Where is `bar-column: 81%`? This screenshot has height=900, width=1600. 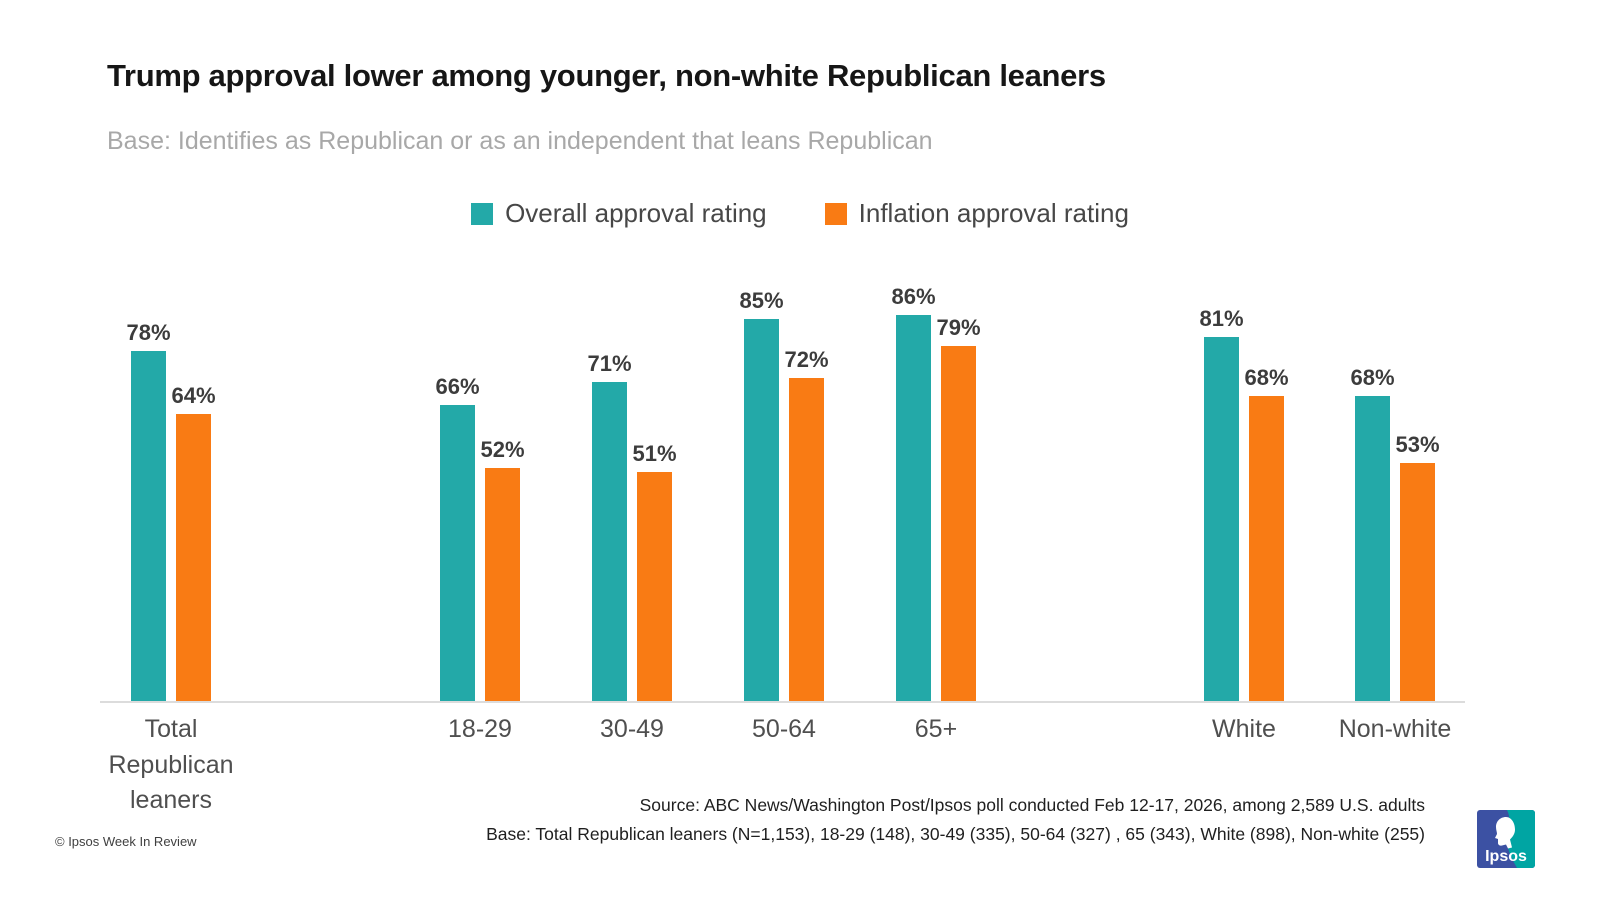
bar-column: 81% is located at coordinates (1221, 503).